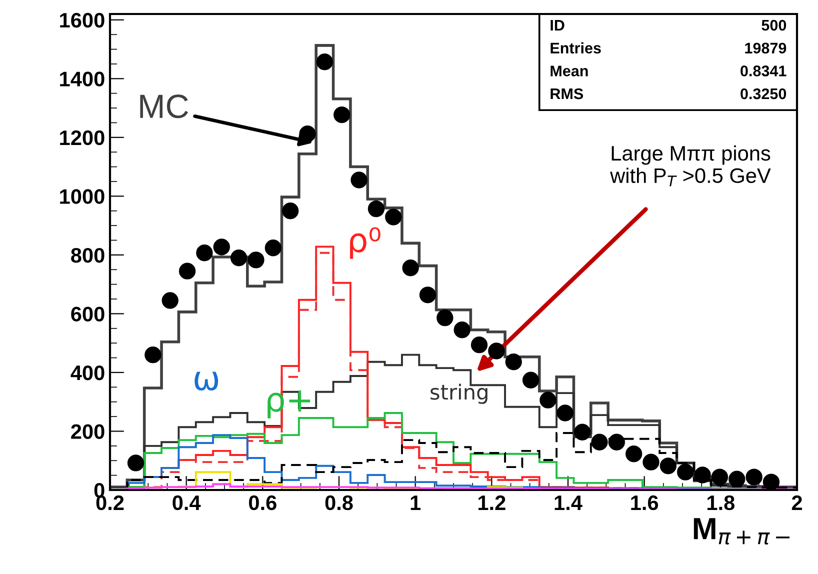 This screenshot has width=818, height=574. What do you see at coordinates (82, 79) in the screenshot?
I see `y-tick-label: 1400` at bounding box center [82, 79].